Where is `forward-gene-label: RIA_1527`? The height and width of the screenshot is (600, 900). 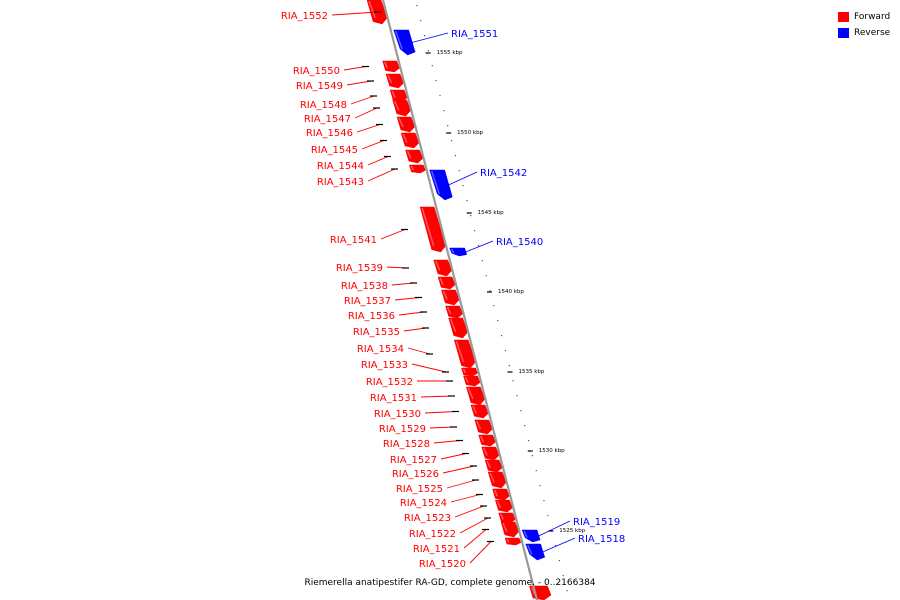
forward-gene-label: RIA_1527 is located at coordinates (413, 460).